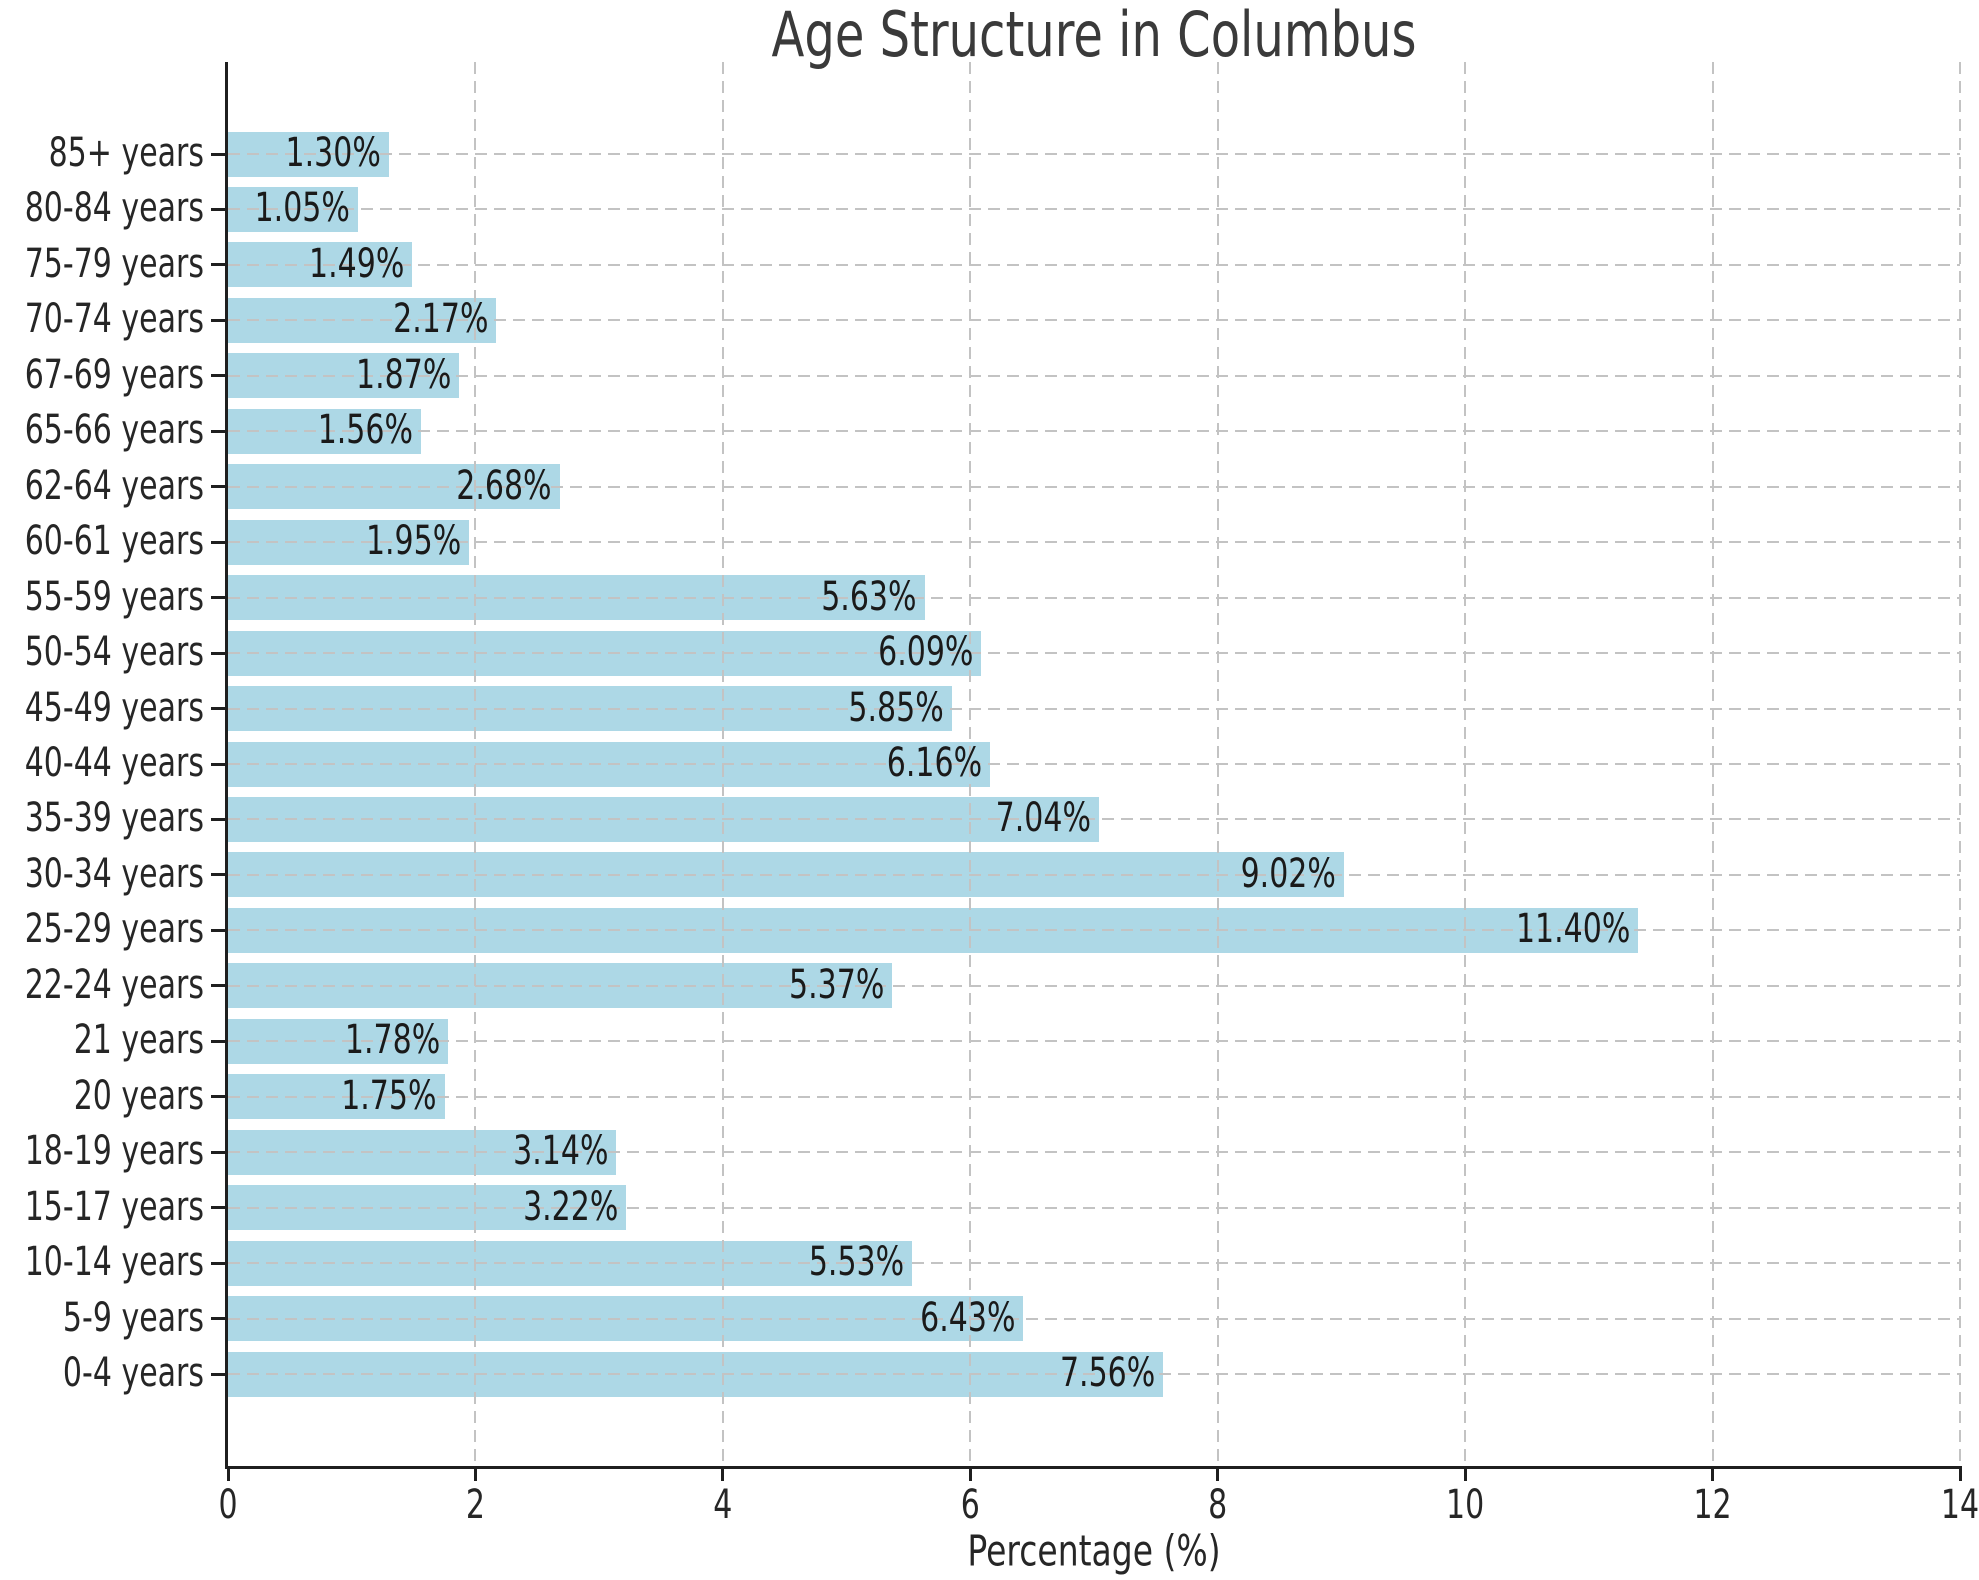  What do you see at coordinates (504, 486) in the screenshot?
I see `bar-value-label: 2.68%` at bounding box center [504, 486].